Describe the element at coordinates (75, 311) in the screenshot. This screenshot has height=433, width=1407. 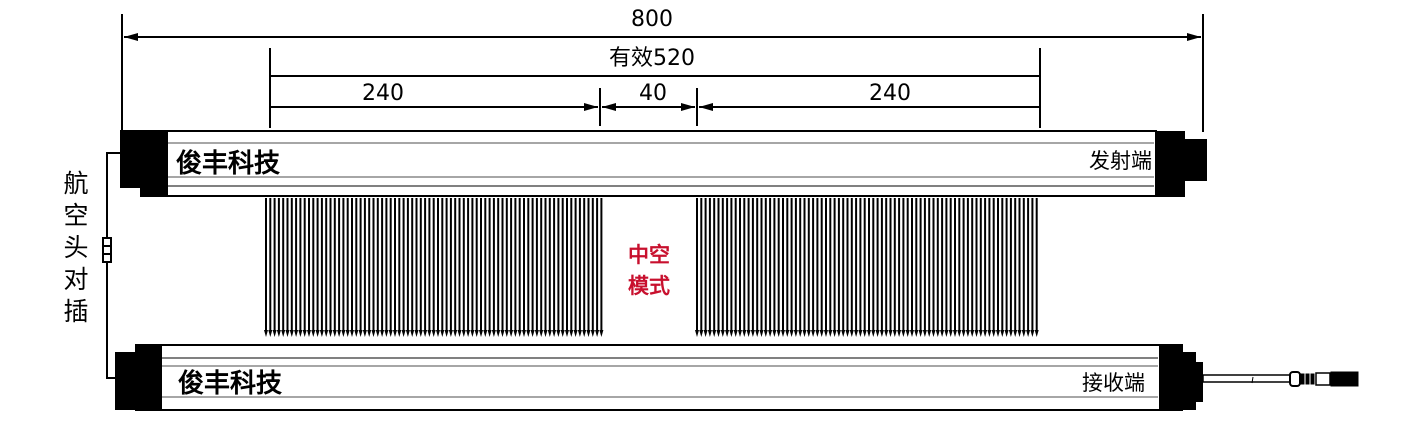
I see `connector-label-char: 插` at that location.